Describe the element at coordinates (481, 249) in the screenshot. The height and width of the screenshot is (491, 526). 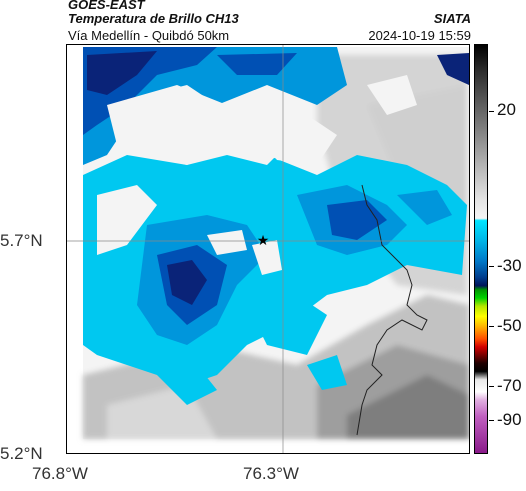
I see `colorbar` at that location.